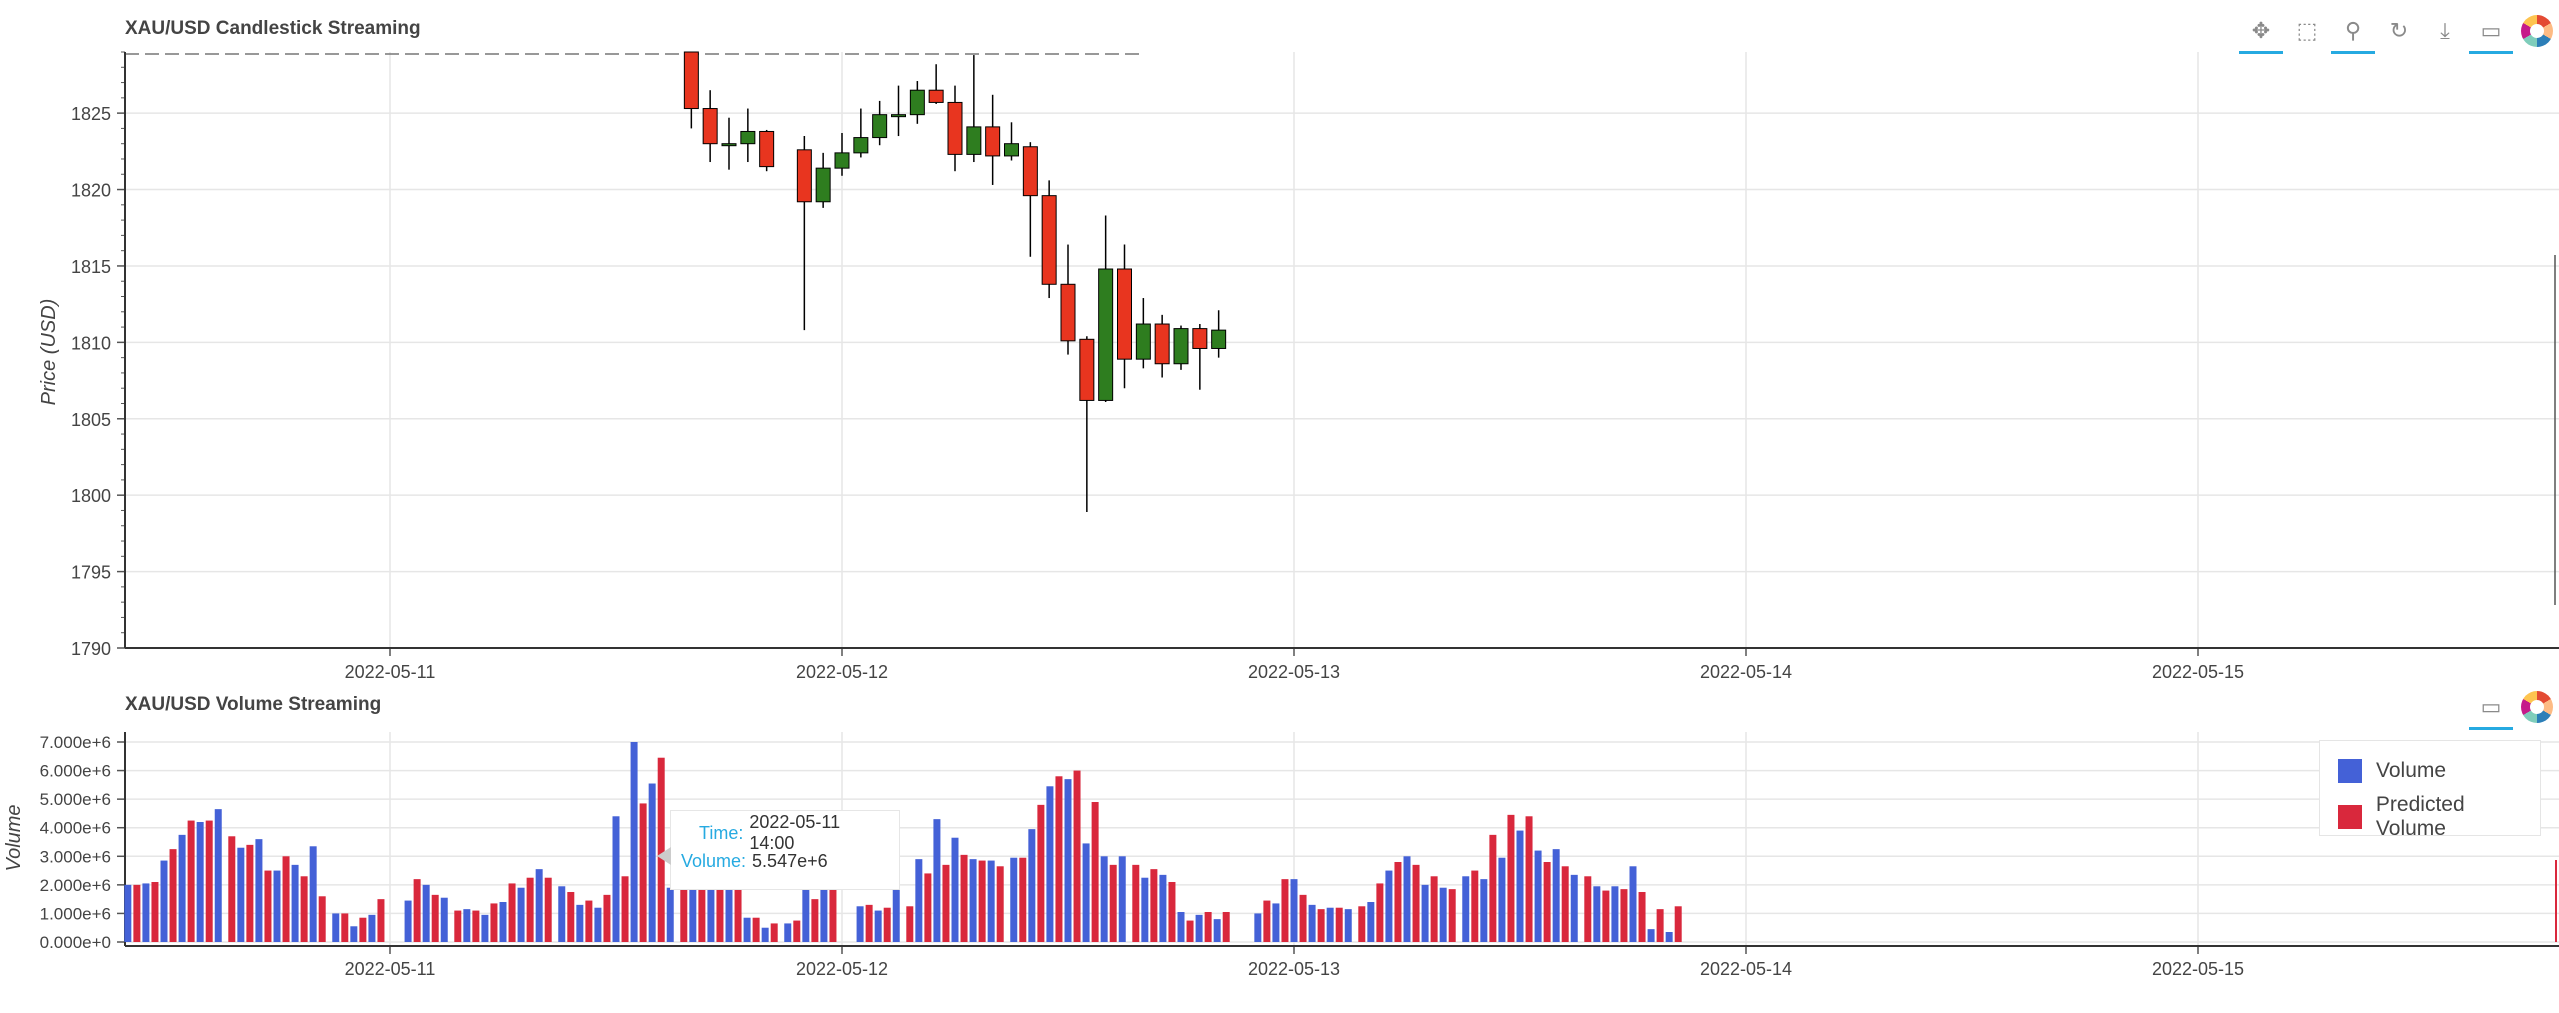 This screenshot has width=2559, height=1013. Describe the element at coordinates (390, 672) in the screenshot. I see `price-x-tick-label: 2022-05-11` at that location.